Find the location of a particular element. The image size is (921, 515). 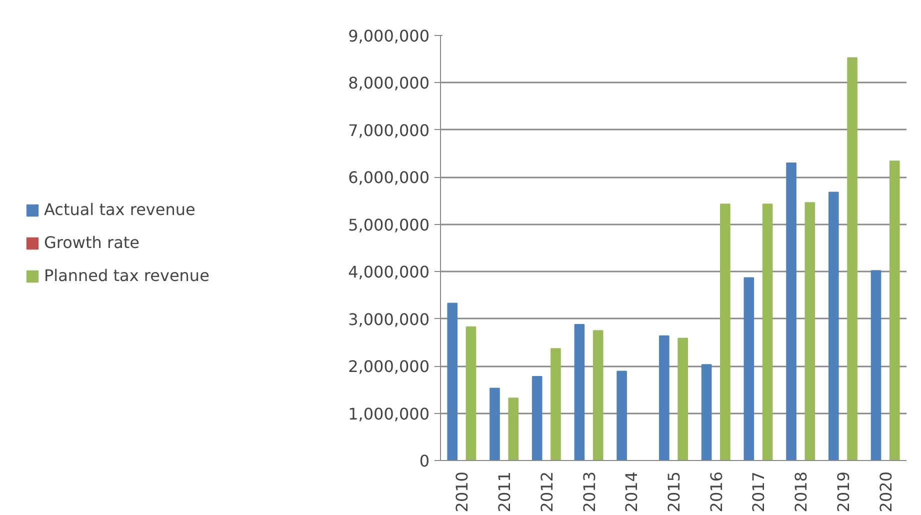

y-tick-label: 8,000,000 is located at coordinates (389, 83).